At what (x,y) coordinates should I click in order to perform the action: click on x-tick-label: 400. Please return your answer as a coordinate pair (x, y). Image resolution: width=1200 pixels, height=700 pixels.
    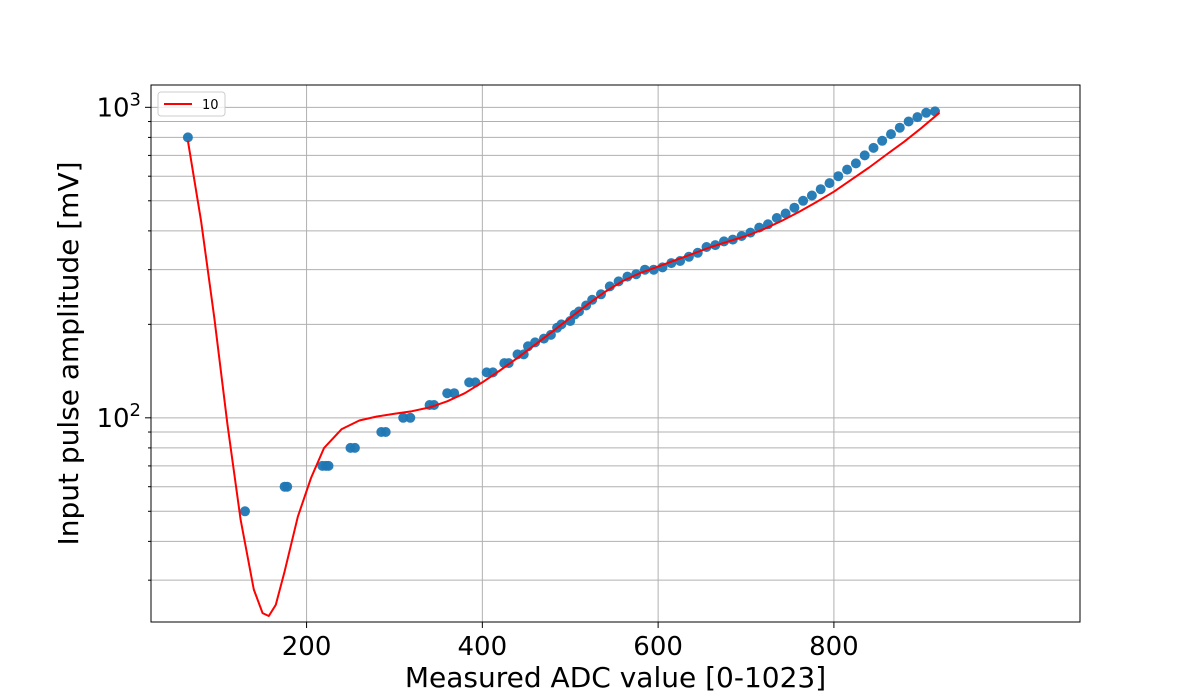
    Looking at the image, I should click on (483, 647).